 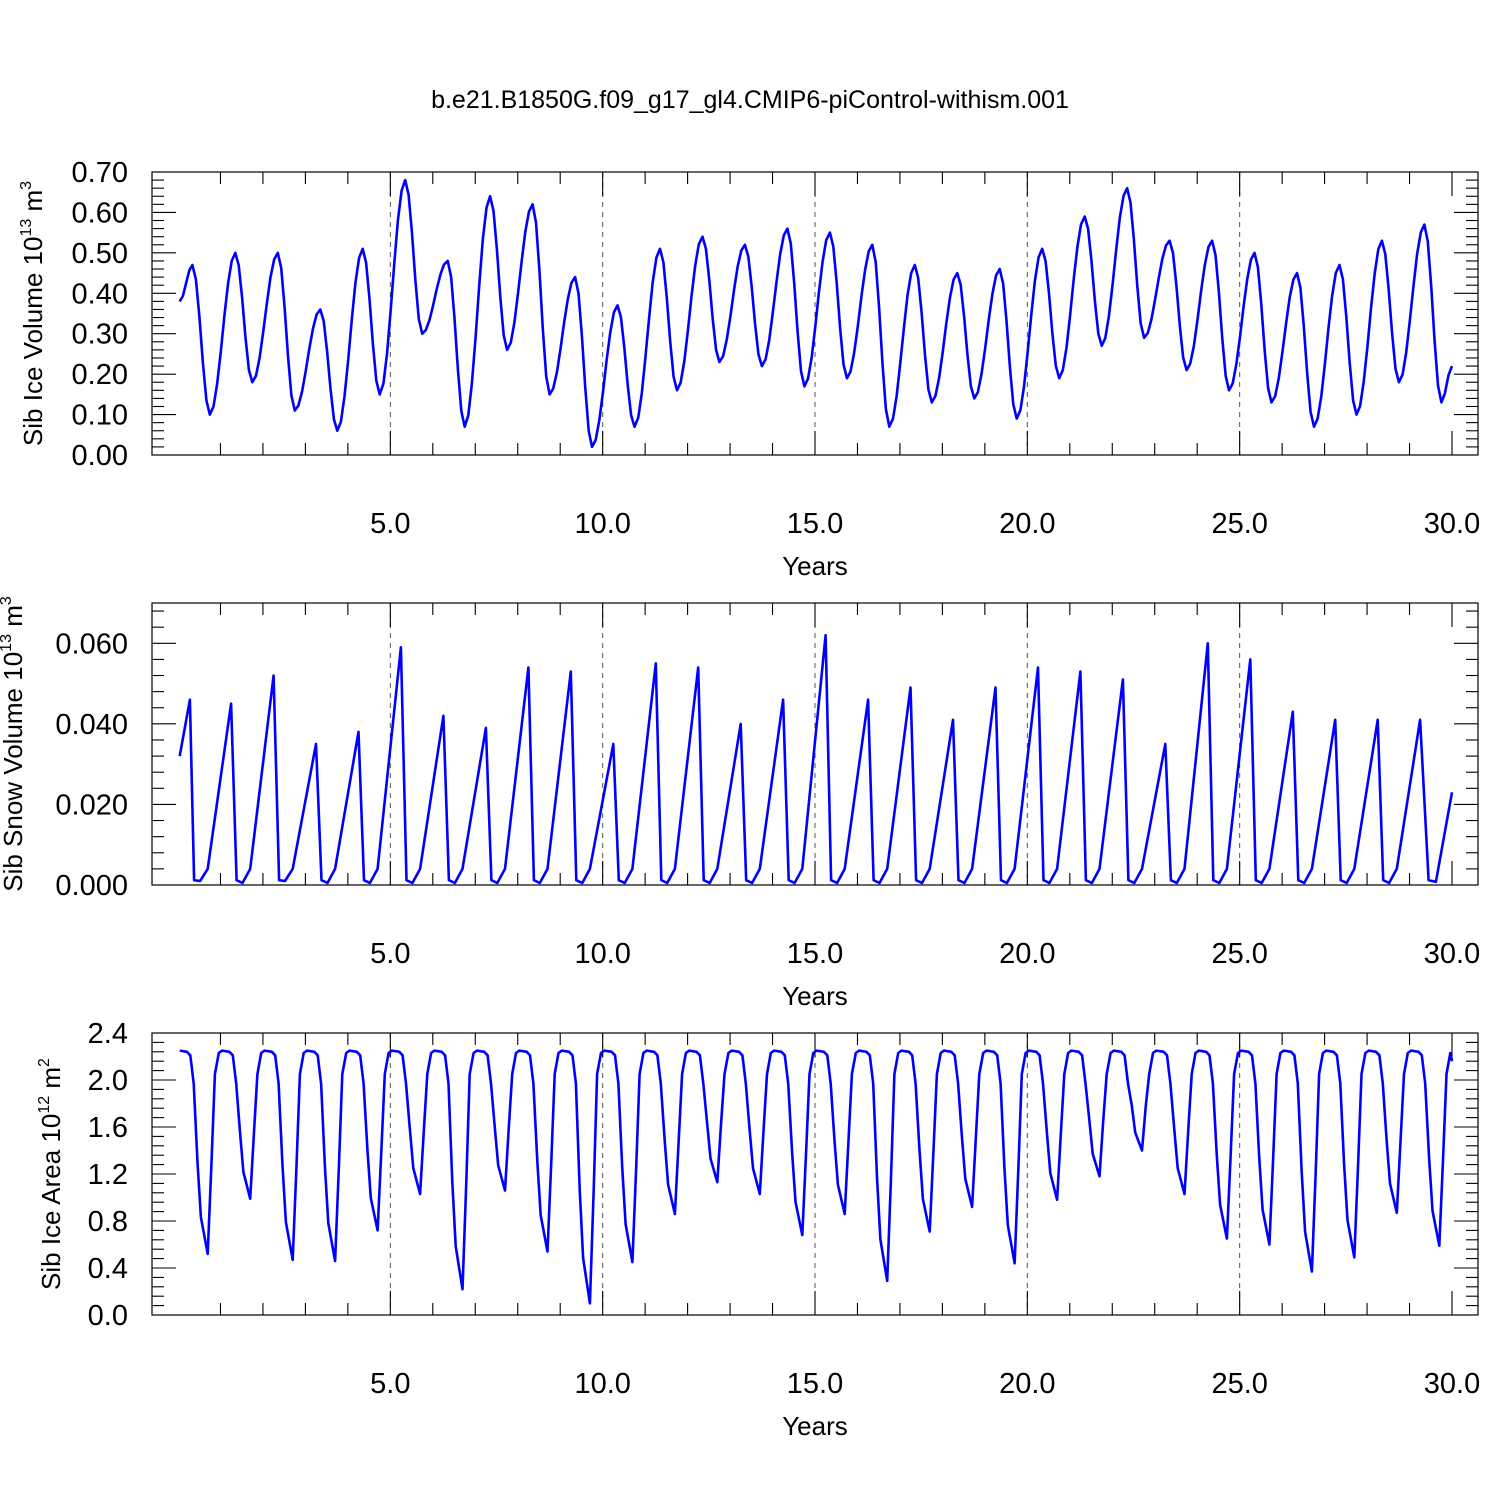 I want to click on sib-snow-volume-ytick-label: 0.040, so click(x=91, y=725).